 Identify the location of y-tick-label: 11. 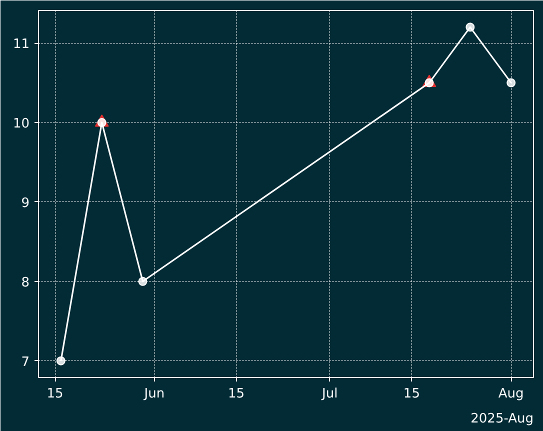
(21, 44).